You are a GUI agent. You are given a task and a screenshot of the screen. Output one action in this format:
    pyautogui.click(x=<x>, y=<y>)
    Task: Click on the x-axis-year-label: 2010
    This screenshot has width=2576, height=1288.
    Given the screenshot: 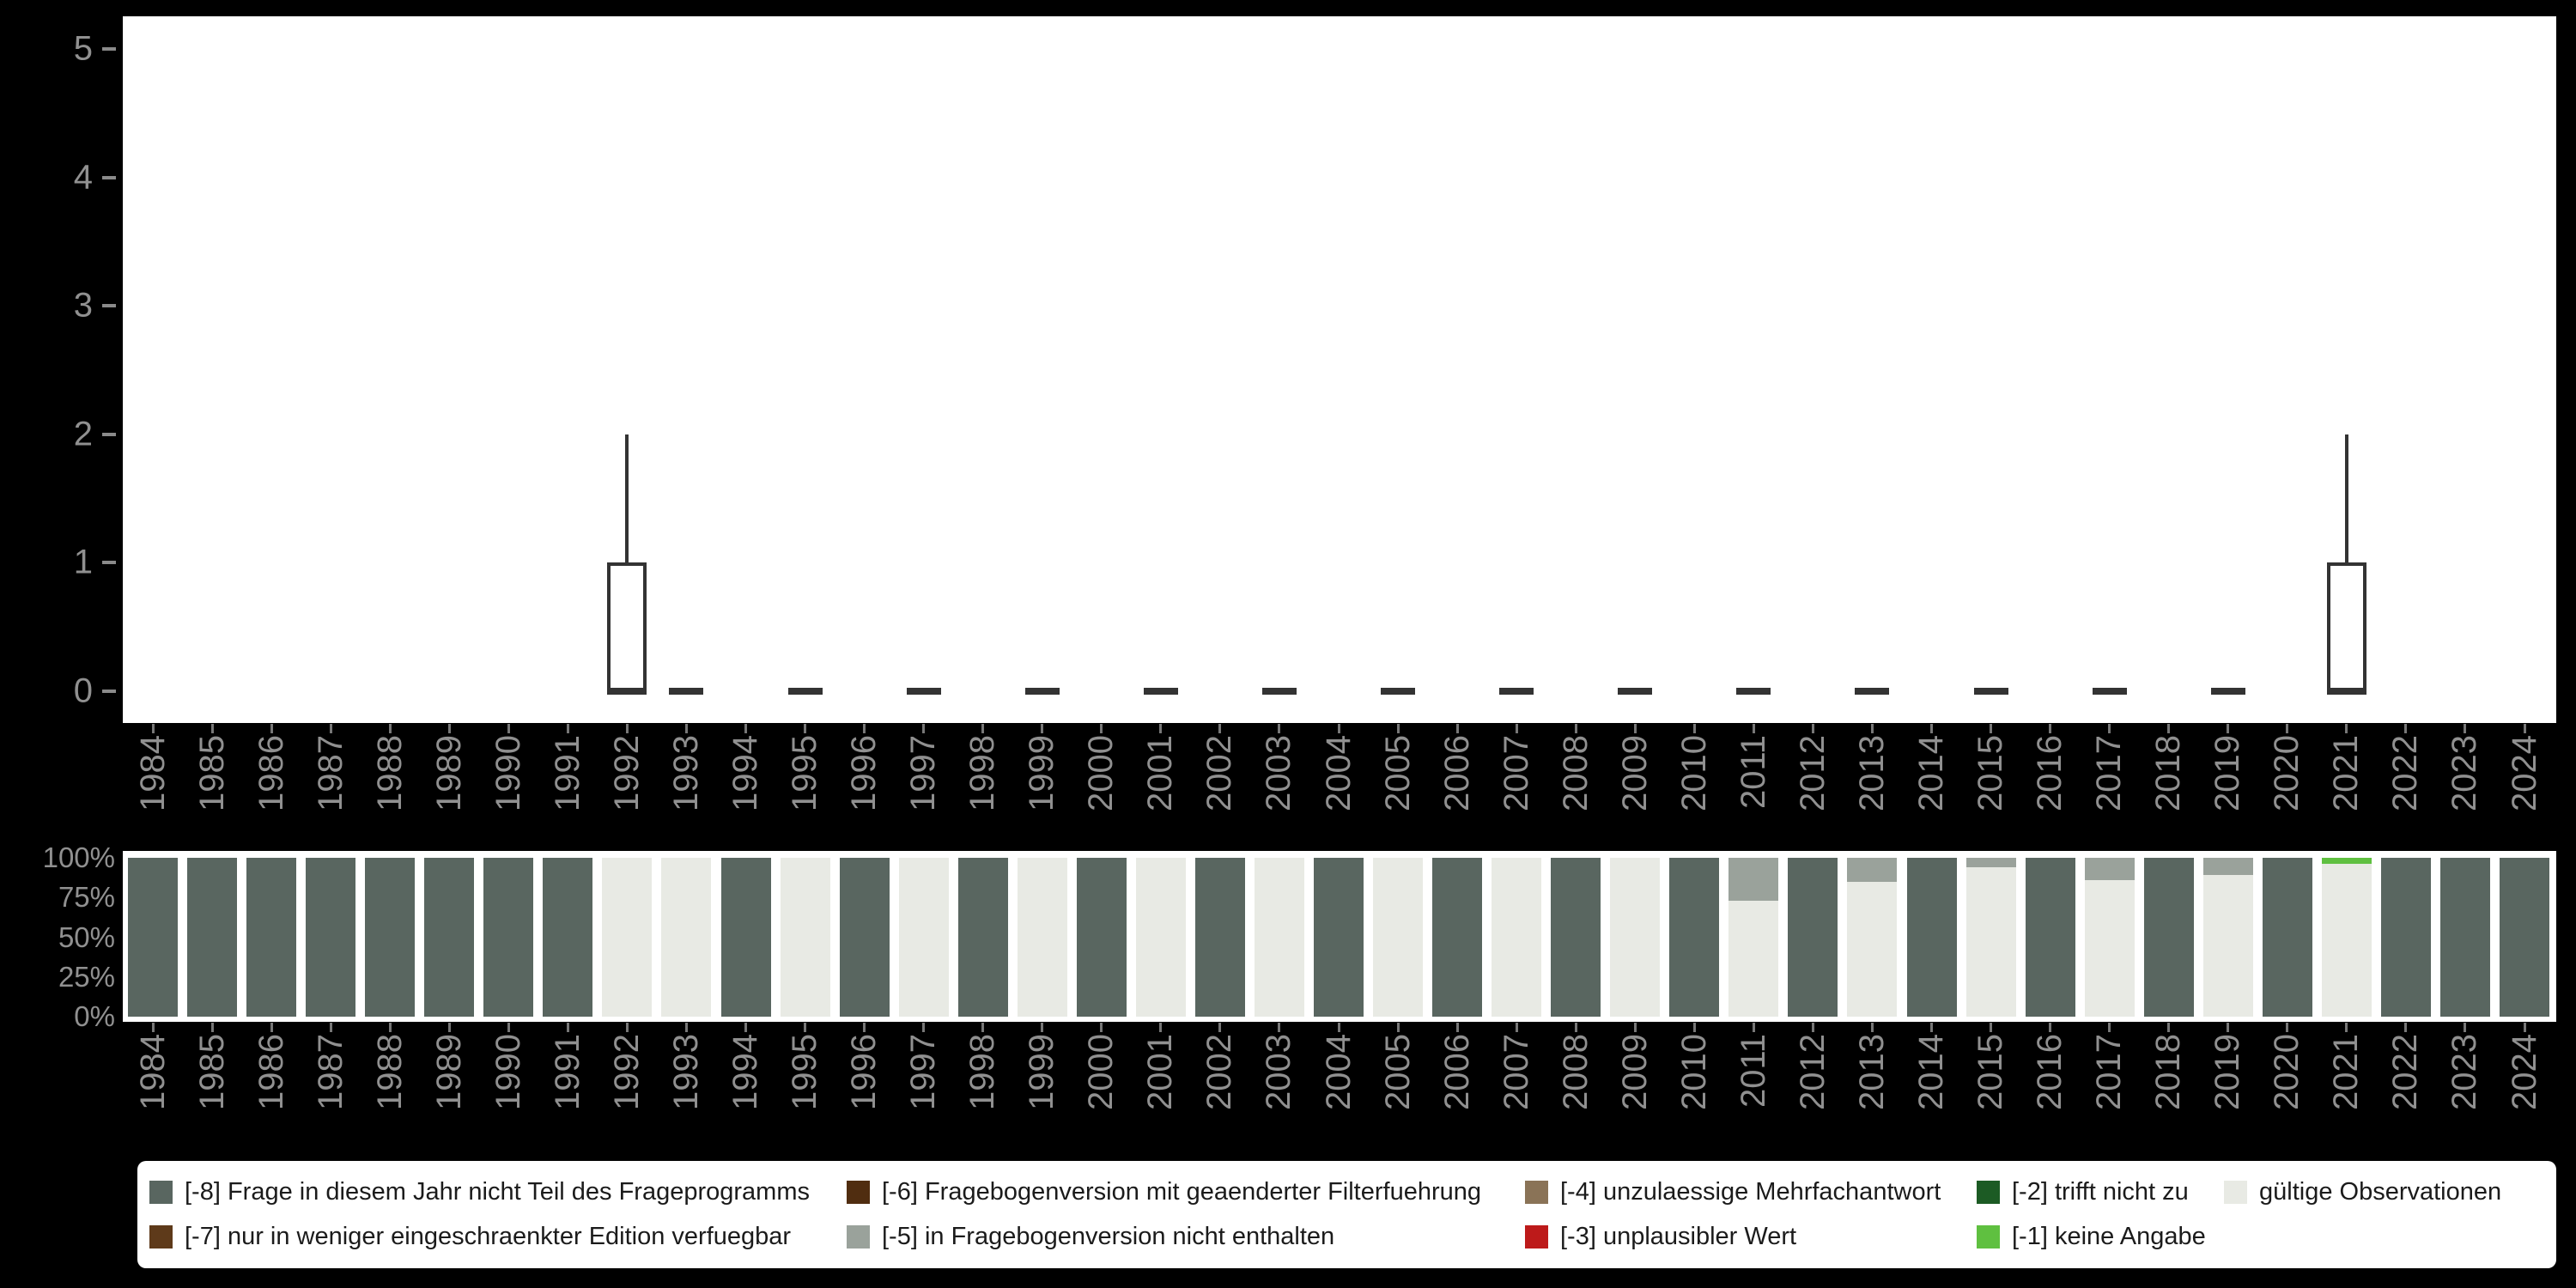 What is the action you would take?
    pyautogui.click(x=1694, y=788)
    